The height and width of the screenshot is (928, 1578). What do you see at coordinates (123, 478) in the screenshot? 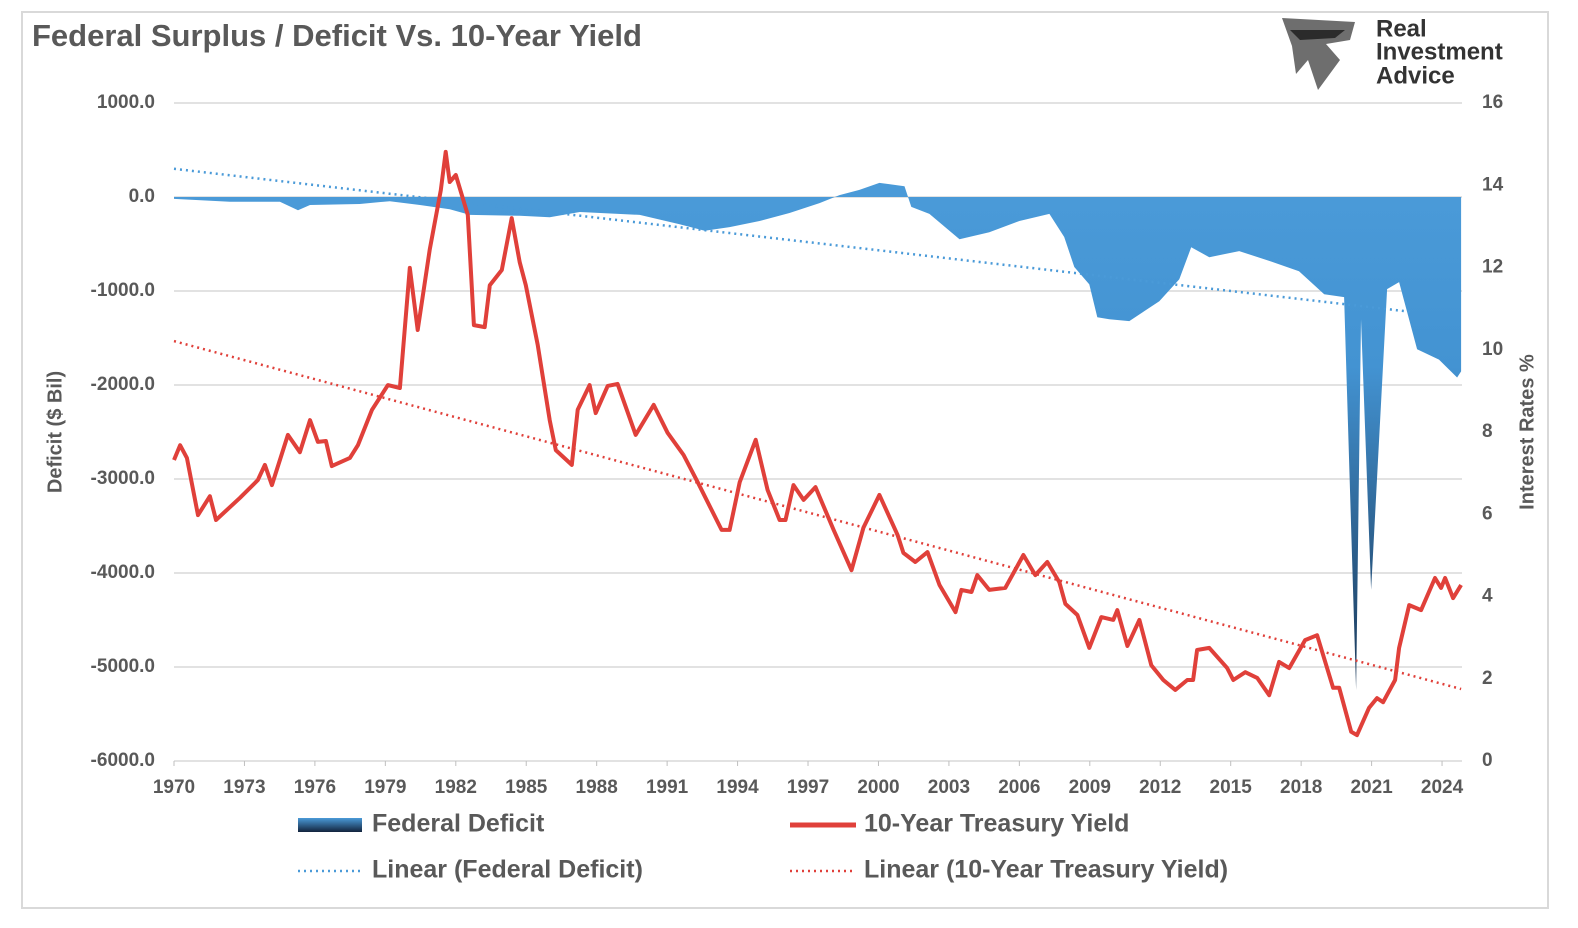
I see `y-tick-label: -3000.0` at bounding box center [123, 478].